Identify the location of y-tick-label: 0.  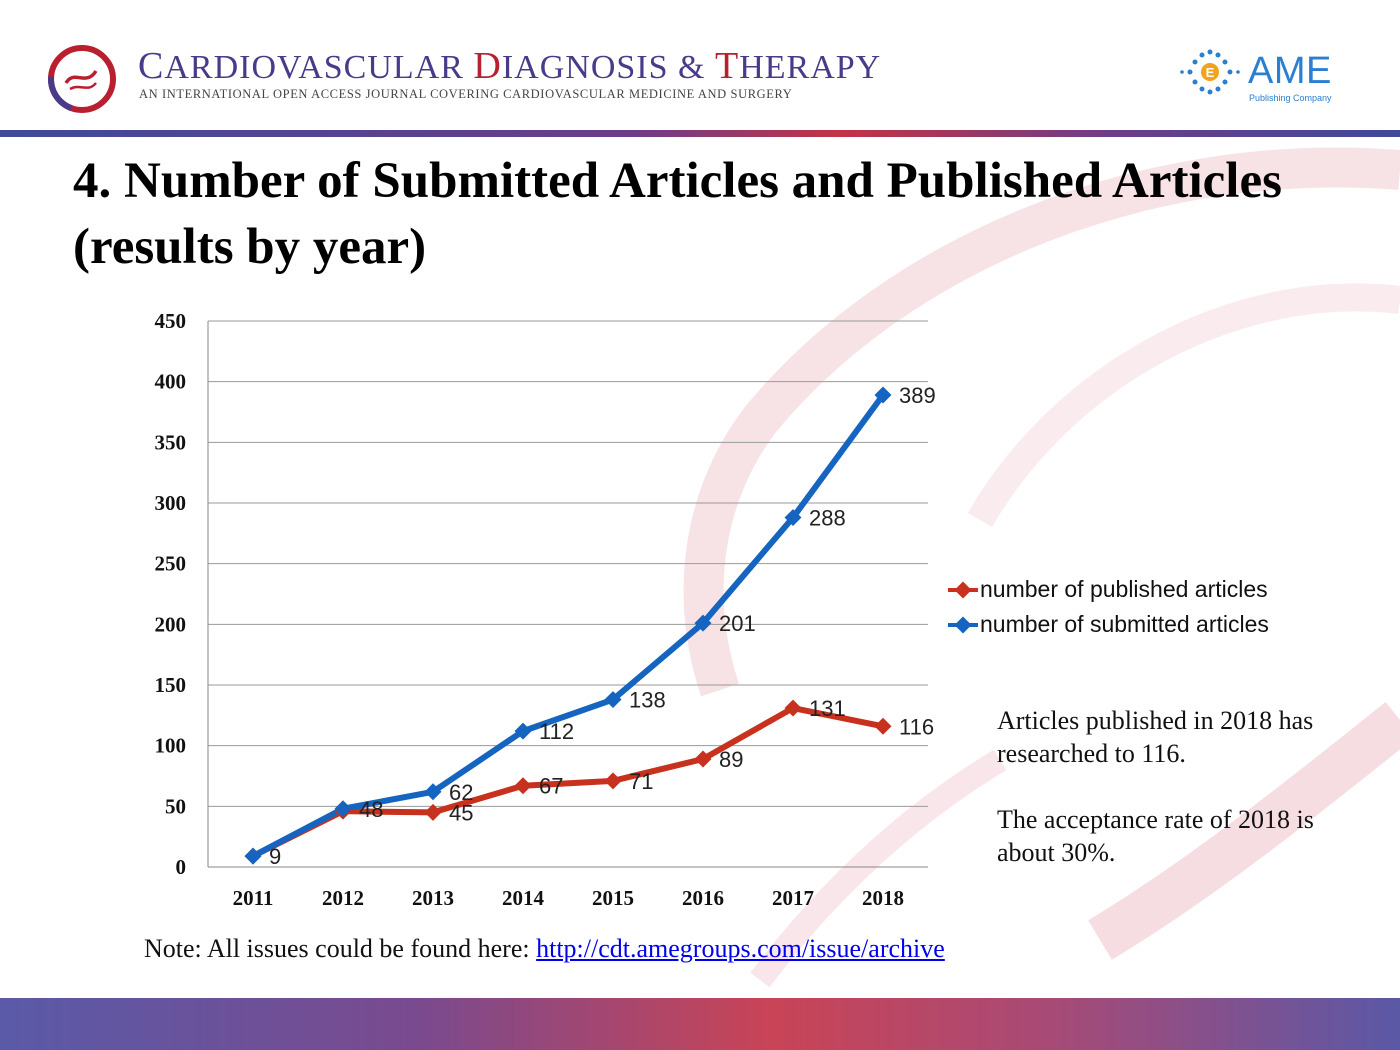
(181, 867).